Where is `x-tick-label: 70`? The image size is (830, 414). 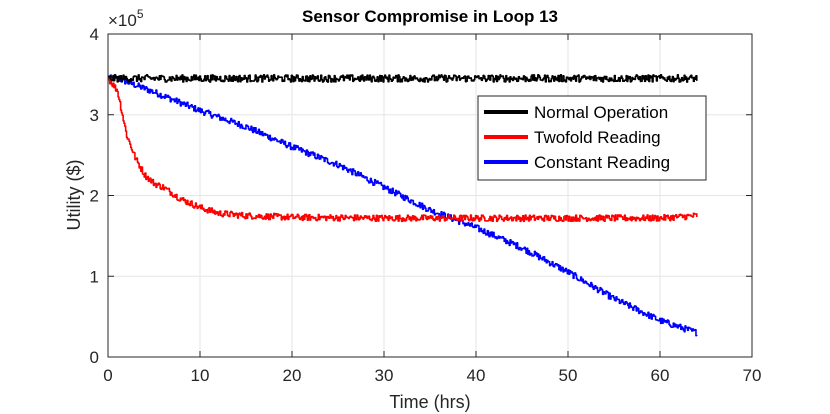 x-tick-label: 70 is located at coordinates (752, 375).